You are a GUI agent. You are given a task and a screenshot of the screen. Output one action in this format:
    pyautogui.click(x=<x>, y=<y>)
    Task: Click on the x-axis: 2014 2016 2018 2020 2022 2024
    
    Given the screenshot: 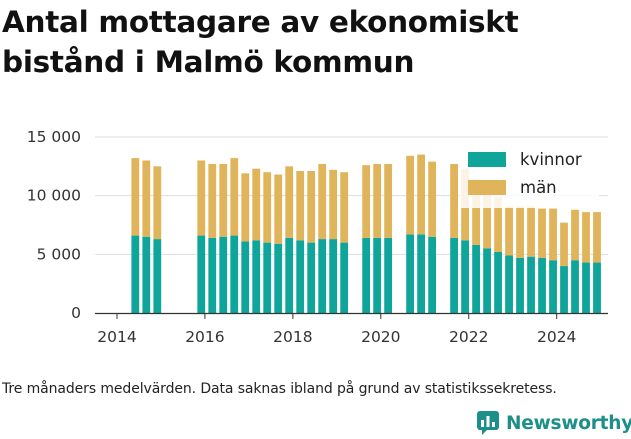 What is the action you would take?
    pyautogui.click(x=351, y=329)
    